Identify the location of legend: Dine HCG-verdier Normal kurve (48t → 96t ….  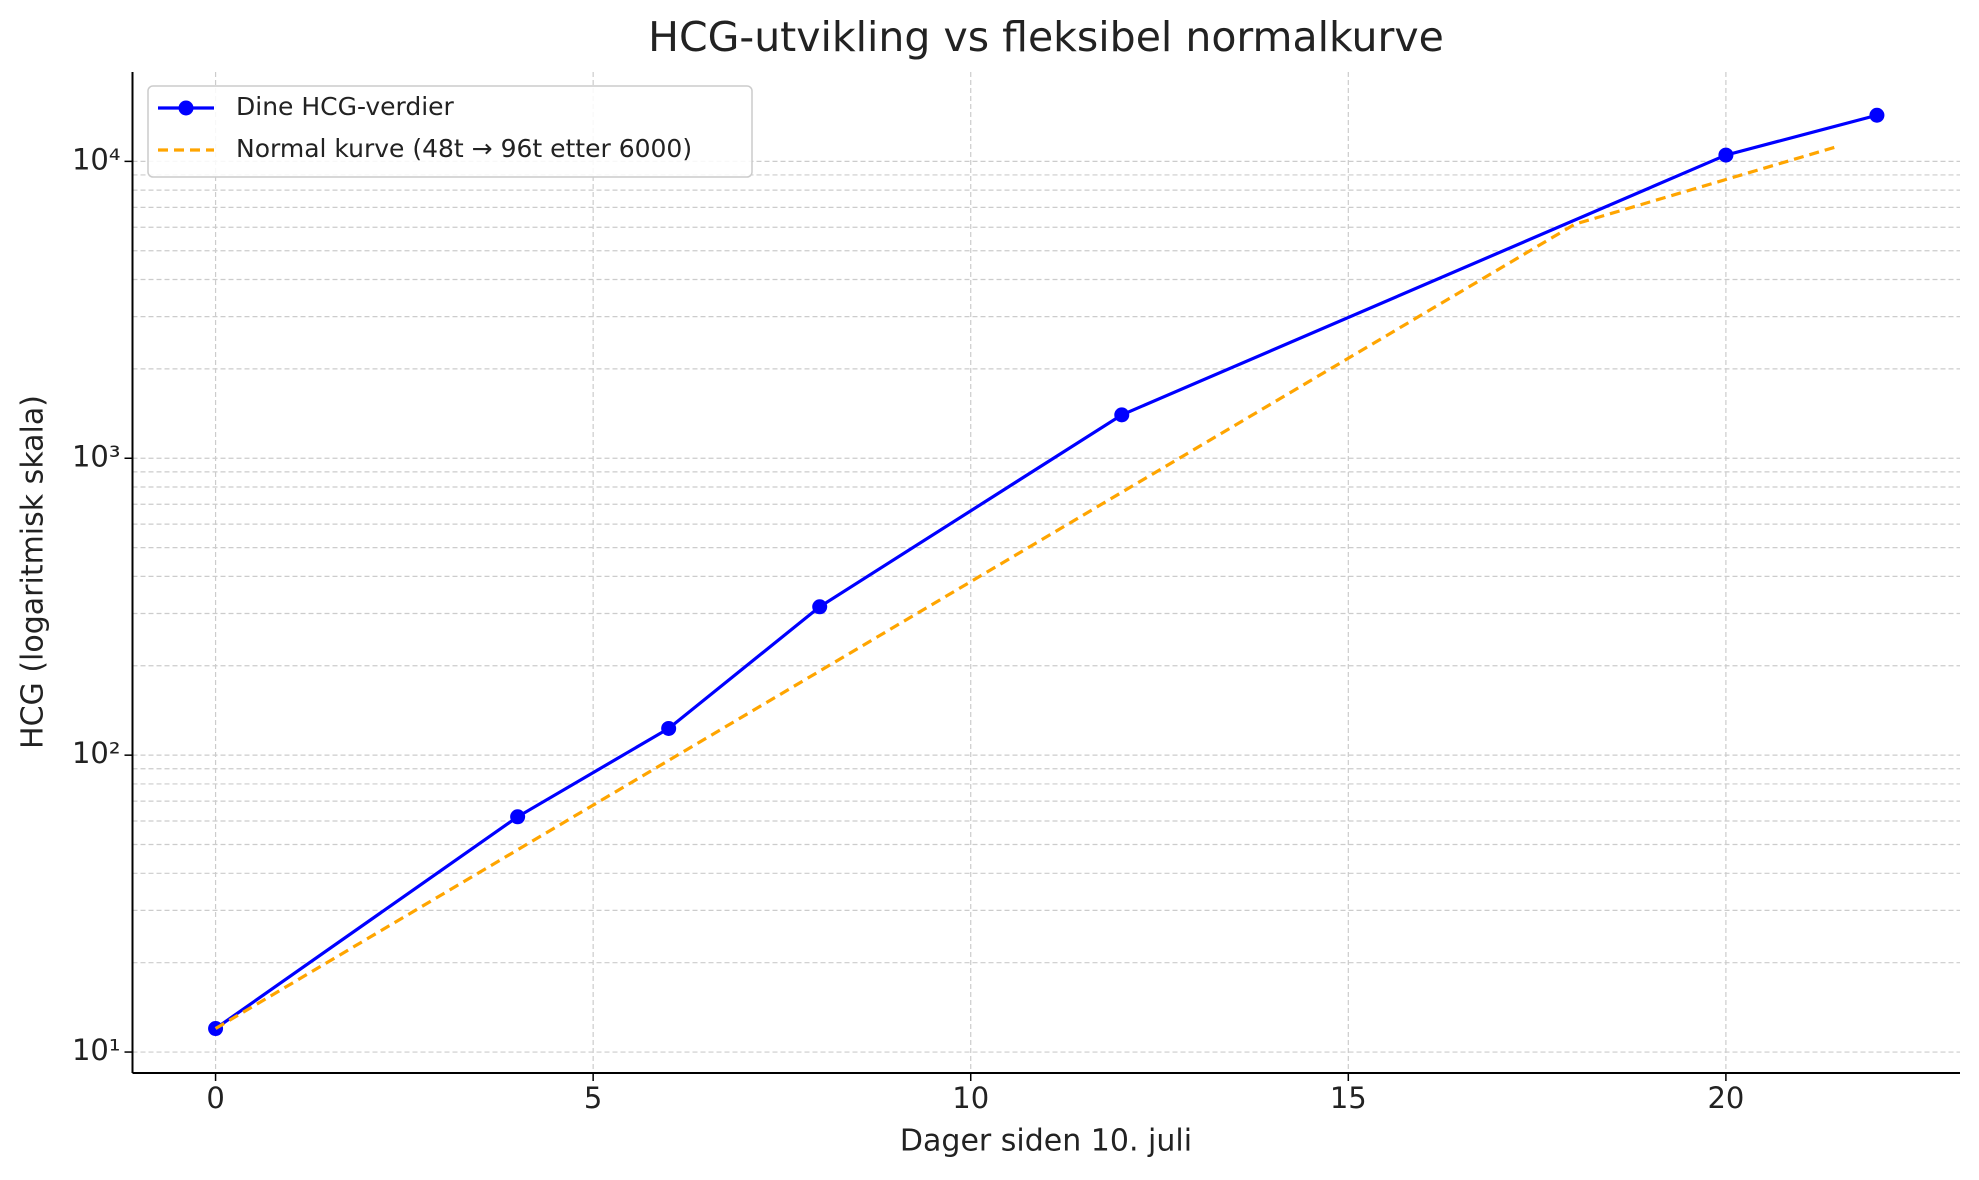
(450, 131).